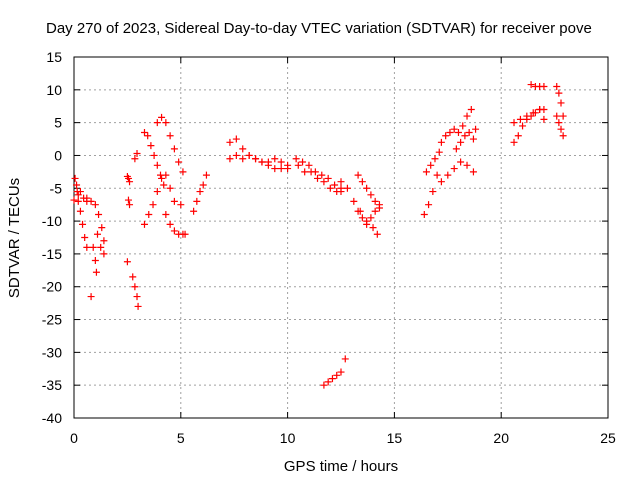 The height and width of the screenshot is (480, 640). I want to click on x-tick-label: 0, so click(74, 438).